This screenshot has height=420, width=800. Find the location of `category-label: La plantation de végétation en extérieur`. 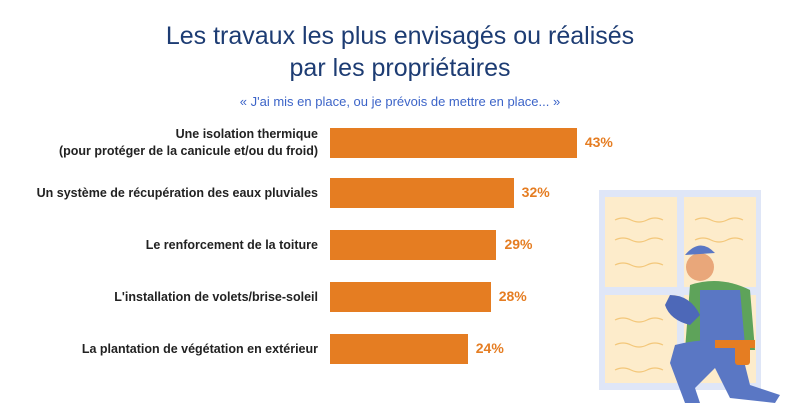

category-label: La plantation de végétation en extérieur is located at coordinates (200, 349).